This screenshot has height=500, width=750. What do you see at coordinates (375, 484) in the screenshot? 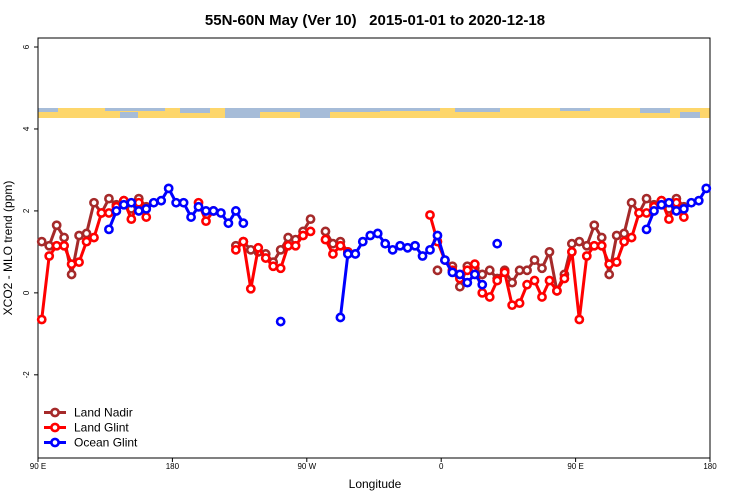
I see `x-axis-label: Longitude` at bounding box center [375, 484].